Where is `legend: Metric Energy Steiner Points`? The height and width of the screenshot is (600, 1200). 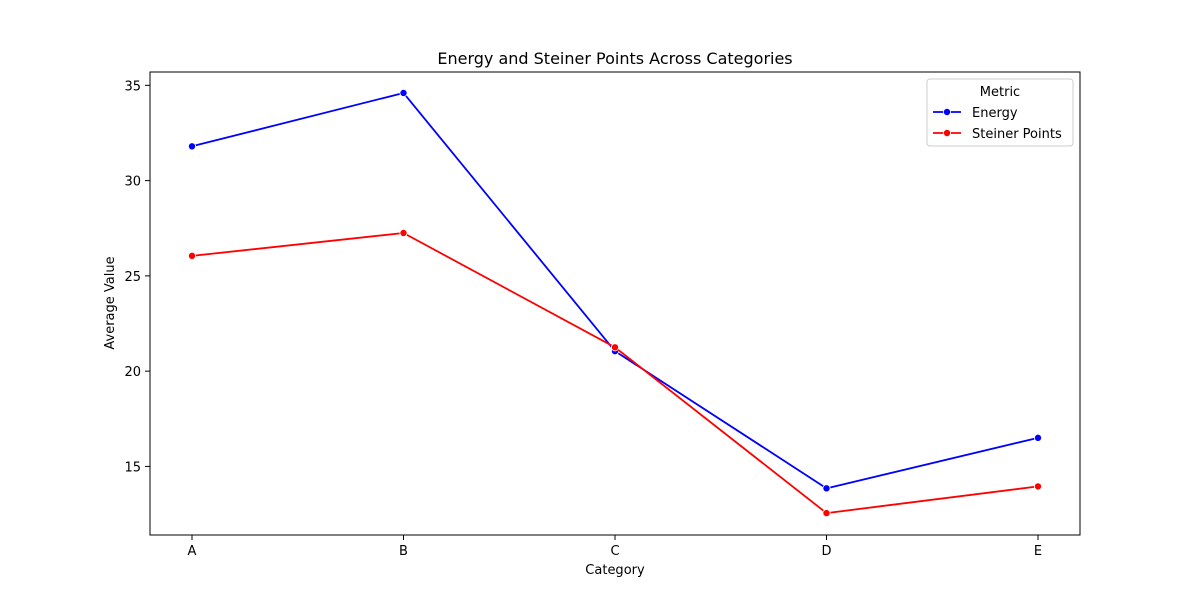
legend: Metric Energy Steiner Points is located at coordinates (1000, 112).